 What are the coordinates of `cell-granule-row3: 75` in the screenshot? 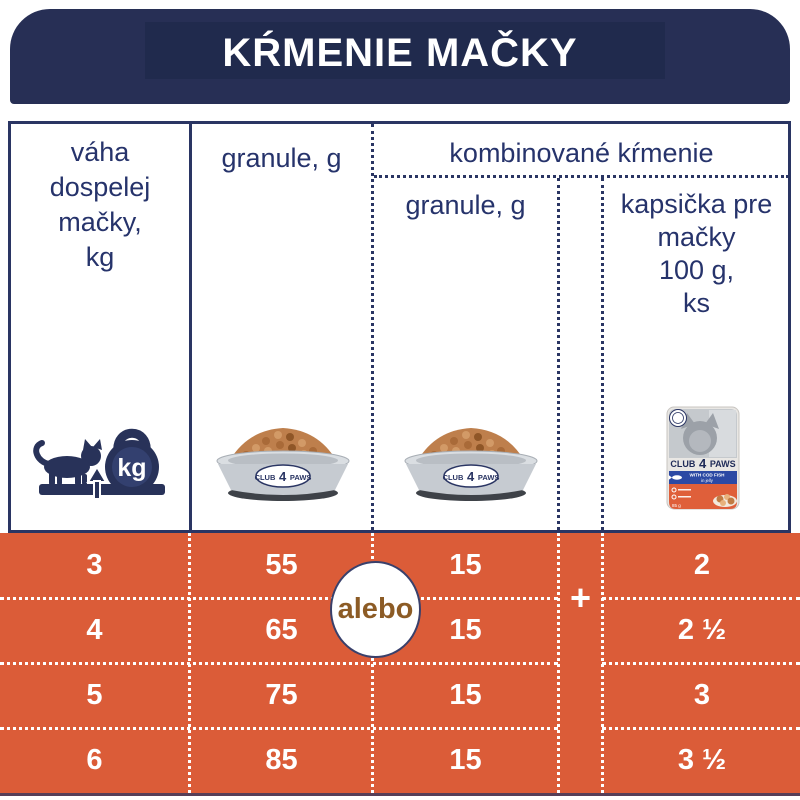 It's located at (281, 695).